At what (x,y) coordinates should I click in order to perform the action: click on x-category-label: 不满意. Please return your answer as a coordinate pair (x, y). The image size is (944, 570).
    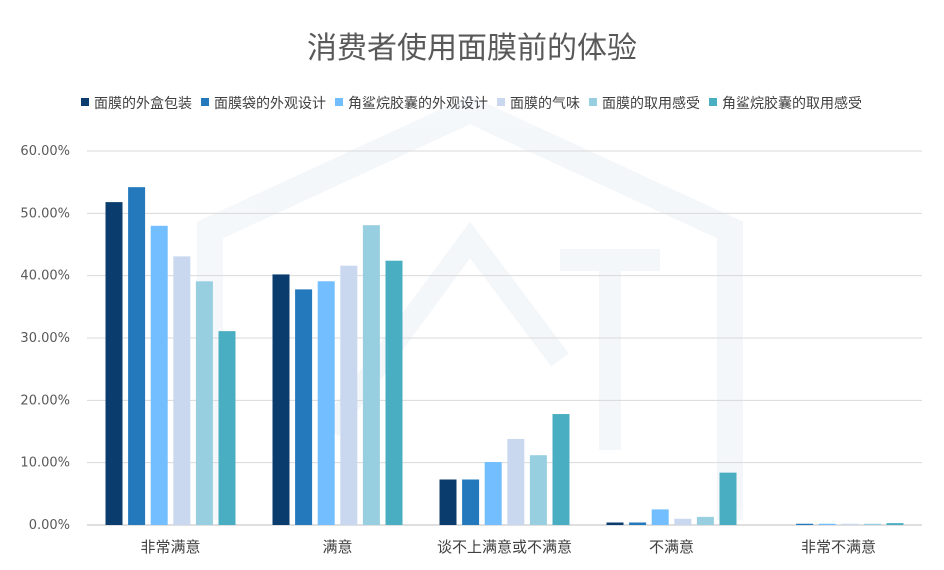
    Looking at the image, I should click on (671, 547).